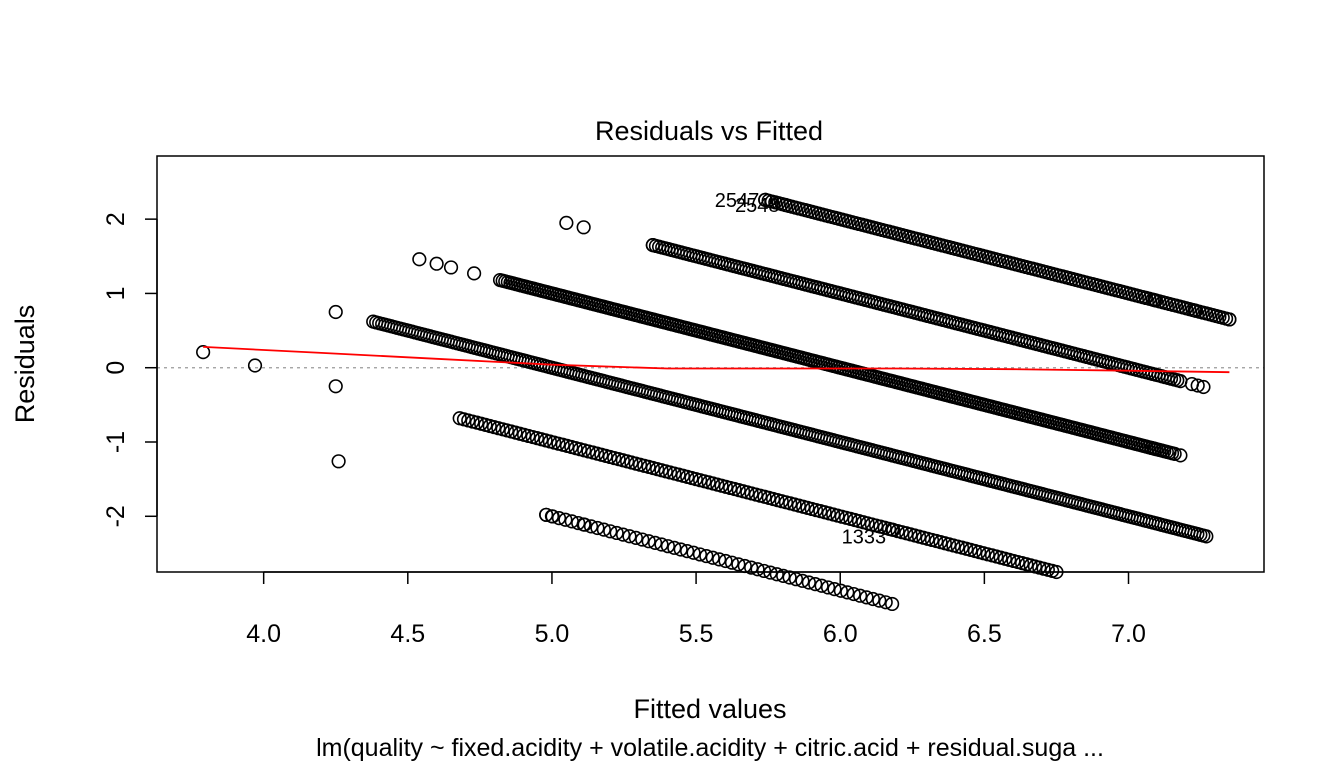  I want to click on y-tick-label: -1, so click(116, 442).